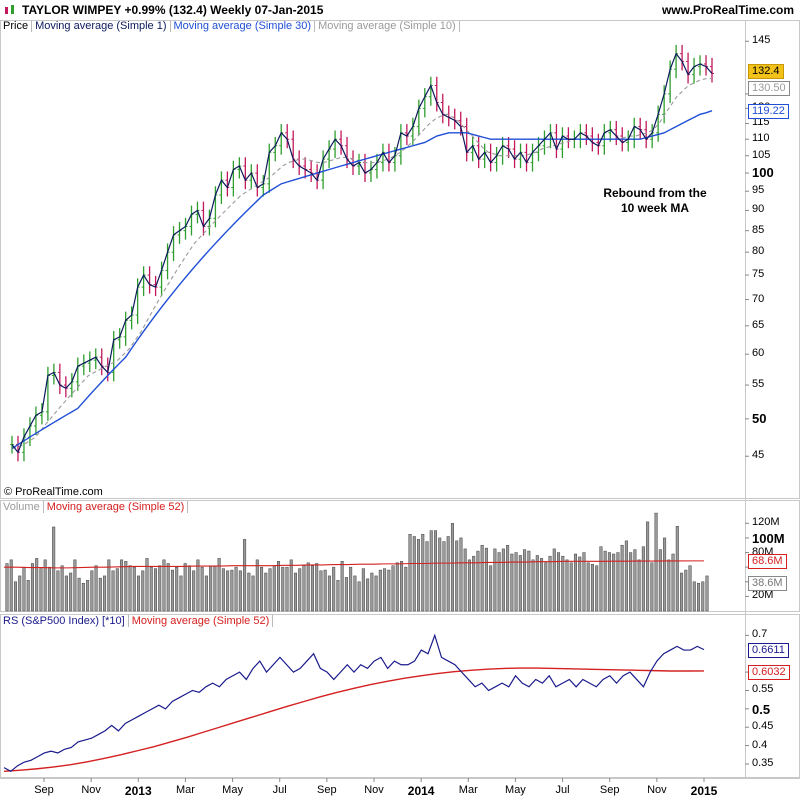 The image size is (800, 800). I want to click on source-url: www.ProRealTime.com, so click(727, 10).